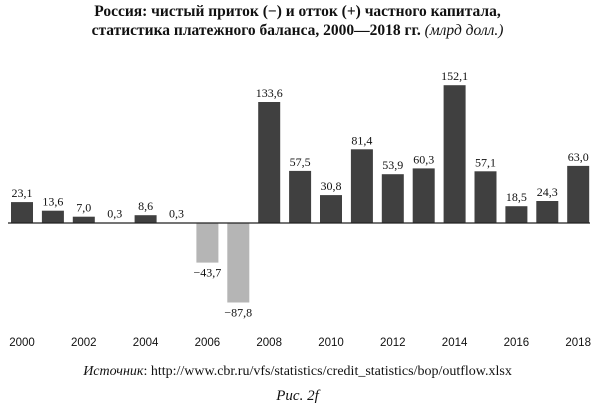 Image resolution: width=595 pixels, height=409 pixels. What do you see at coordinates (361, 186) in the screenshot?
I see `bar-2011` at bounding box center [361, 186].